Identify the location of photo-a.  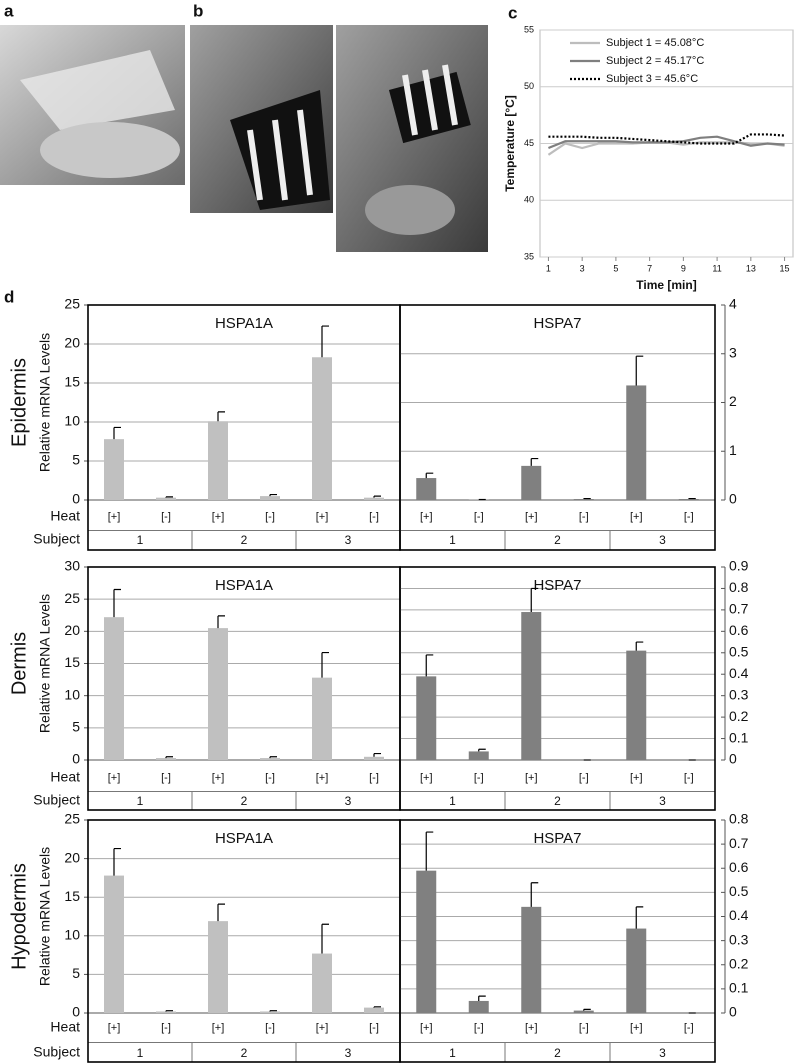
(92, 105).